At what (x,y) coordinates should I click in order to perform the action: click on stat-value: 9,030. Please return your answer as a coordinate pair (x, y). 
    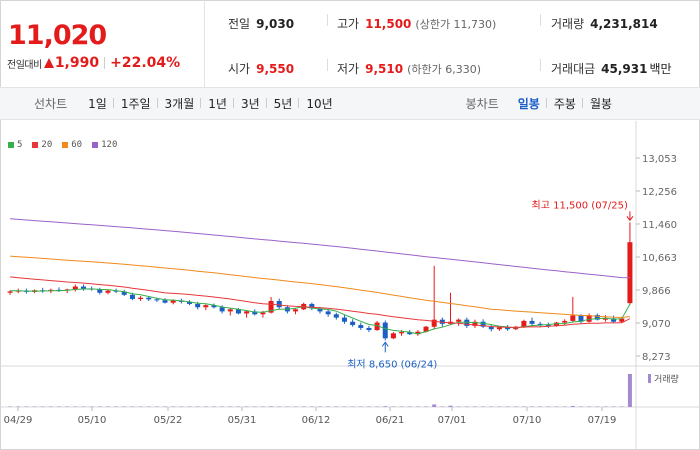
    Looking at the image, I should click on (275, 24).